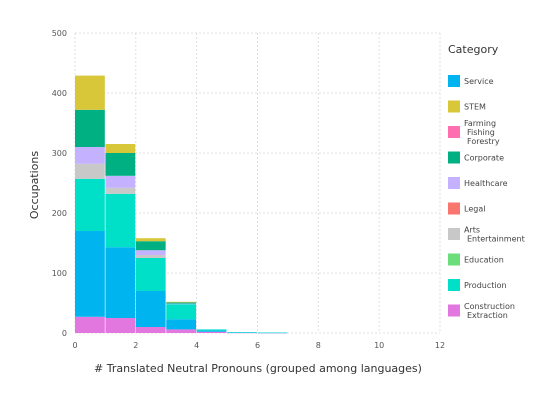  What do you see at coordinates (34, 185) in the screenshot?
I see `y-axis-label: Occupations` at bounding box center [34, 185].